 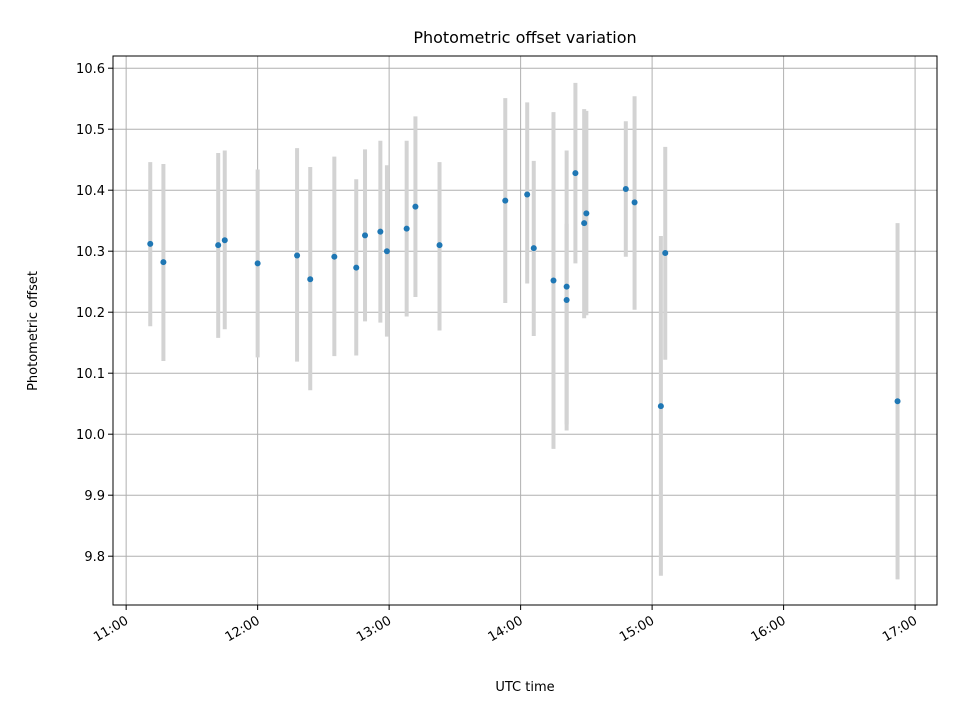 I want to click on y-tick-label: 10.2, so click(x=90, y=313).